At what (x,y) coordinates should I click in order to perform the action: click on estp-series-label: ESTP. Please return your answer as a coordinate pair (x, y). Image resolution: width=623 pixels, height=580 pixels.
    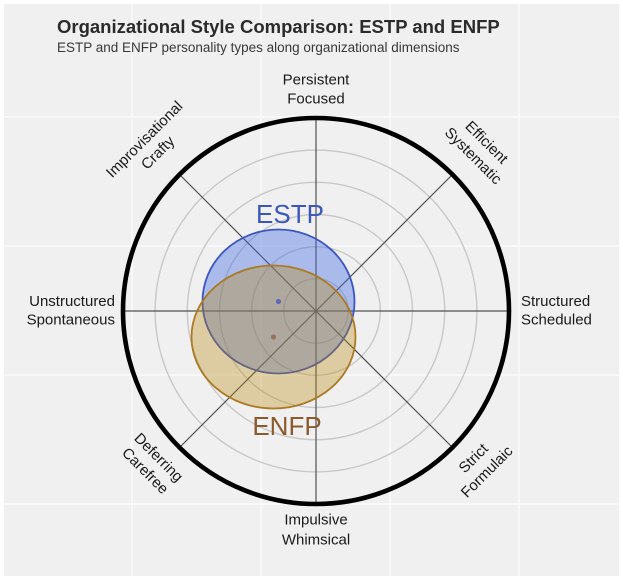
    Looking at the image, I should click on (290, 214).